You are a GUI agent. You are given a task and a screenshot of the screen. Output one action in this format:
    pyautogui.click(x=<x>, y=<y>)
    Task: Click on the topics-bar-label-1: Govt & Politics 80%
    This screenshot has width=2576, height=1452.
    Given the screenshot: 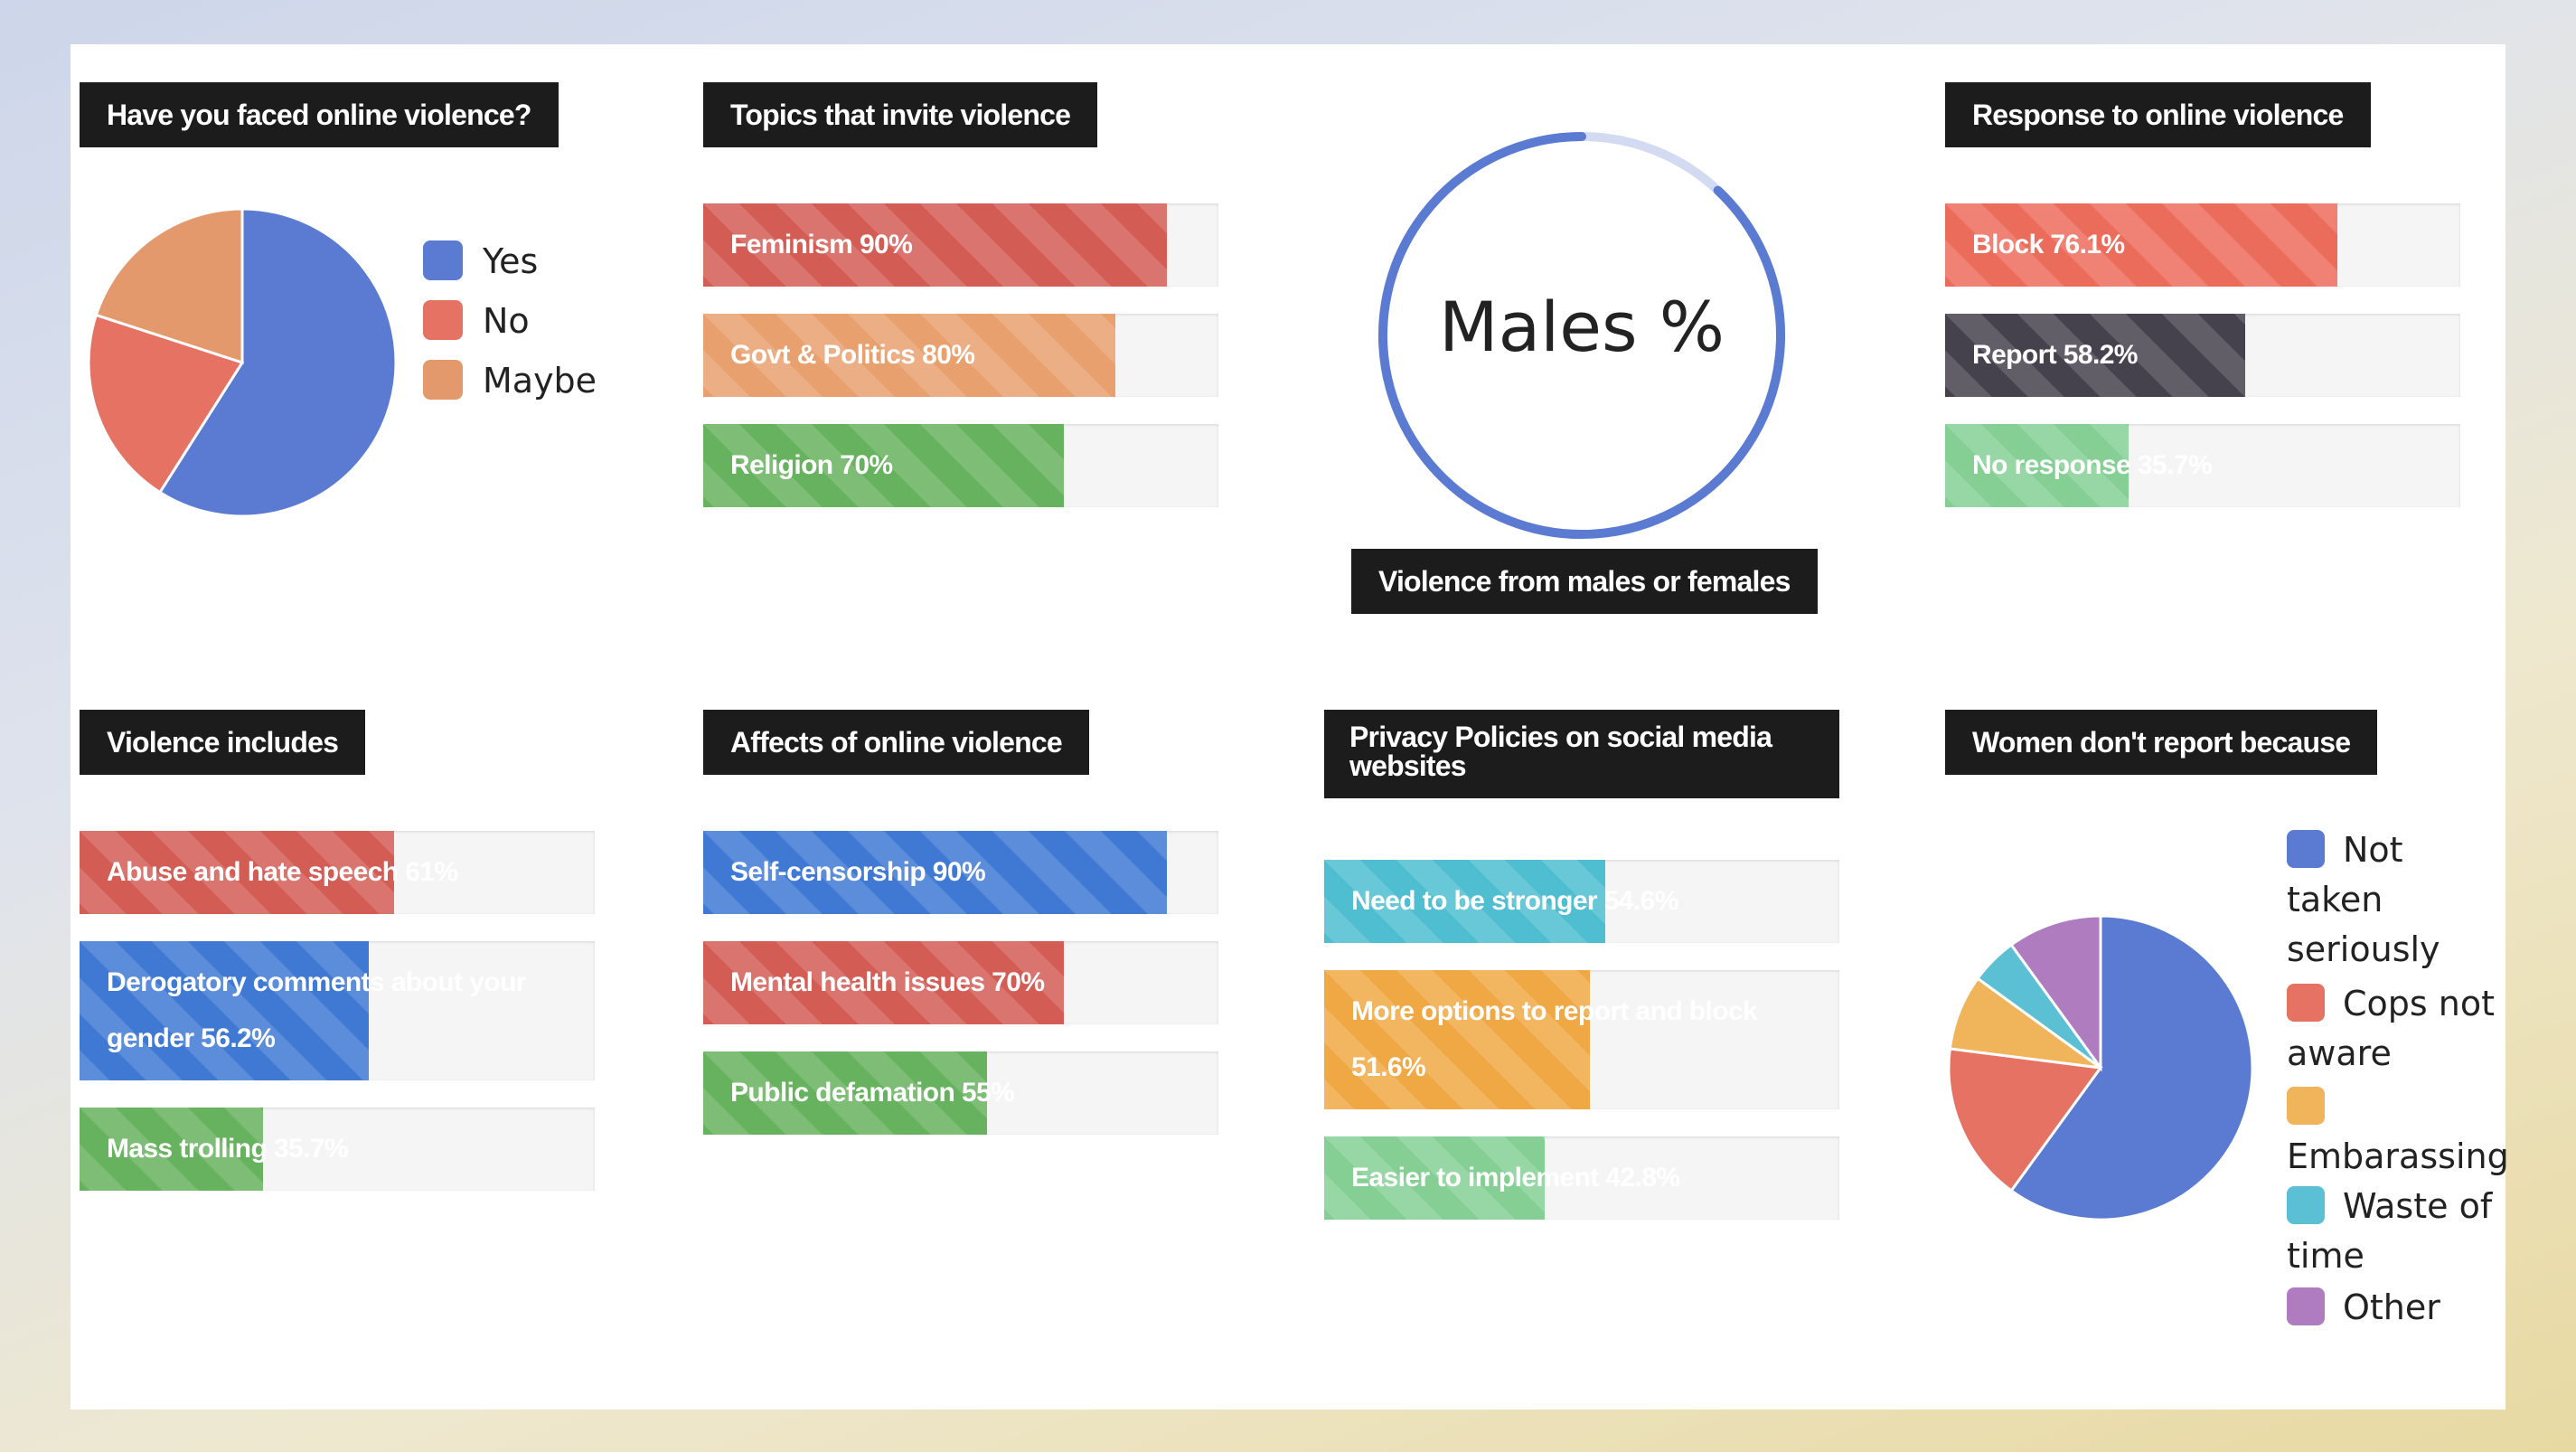 What is the action you would take?
    pyautogui.click(x=852, y=355)
    